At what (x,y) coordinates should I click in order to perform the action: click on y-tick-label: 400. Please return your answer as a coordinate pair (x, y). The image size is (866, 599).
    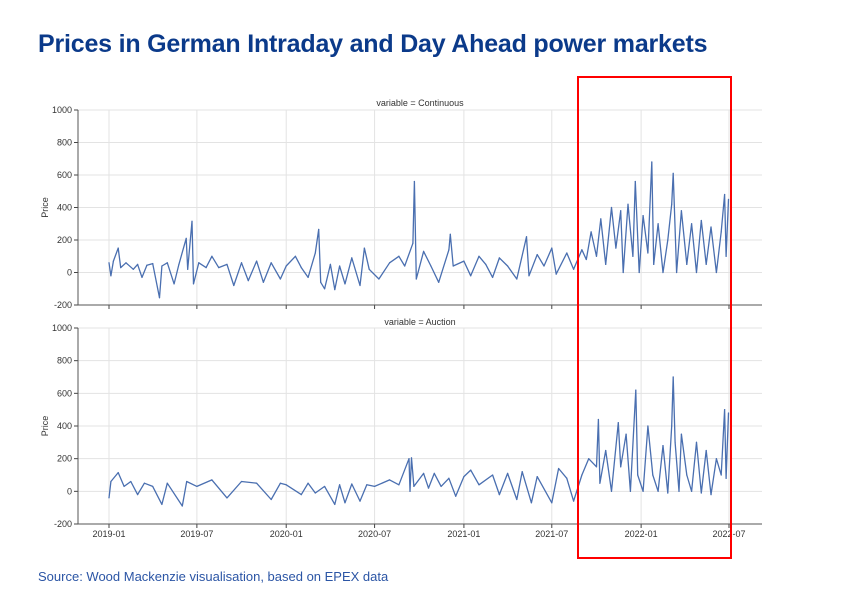
    Looking at the image, I should click on (64, 208).